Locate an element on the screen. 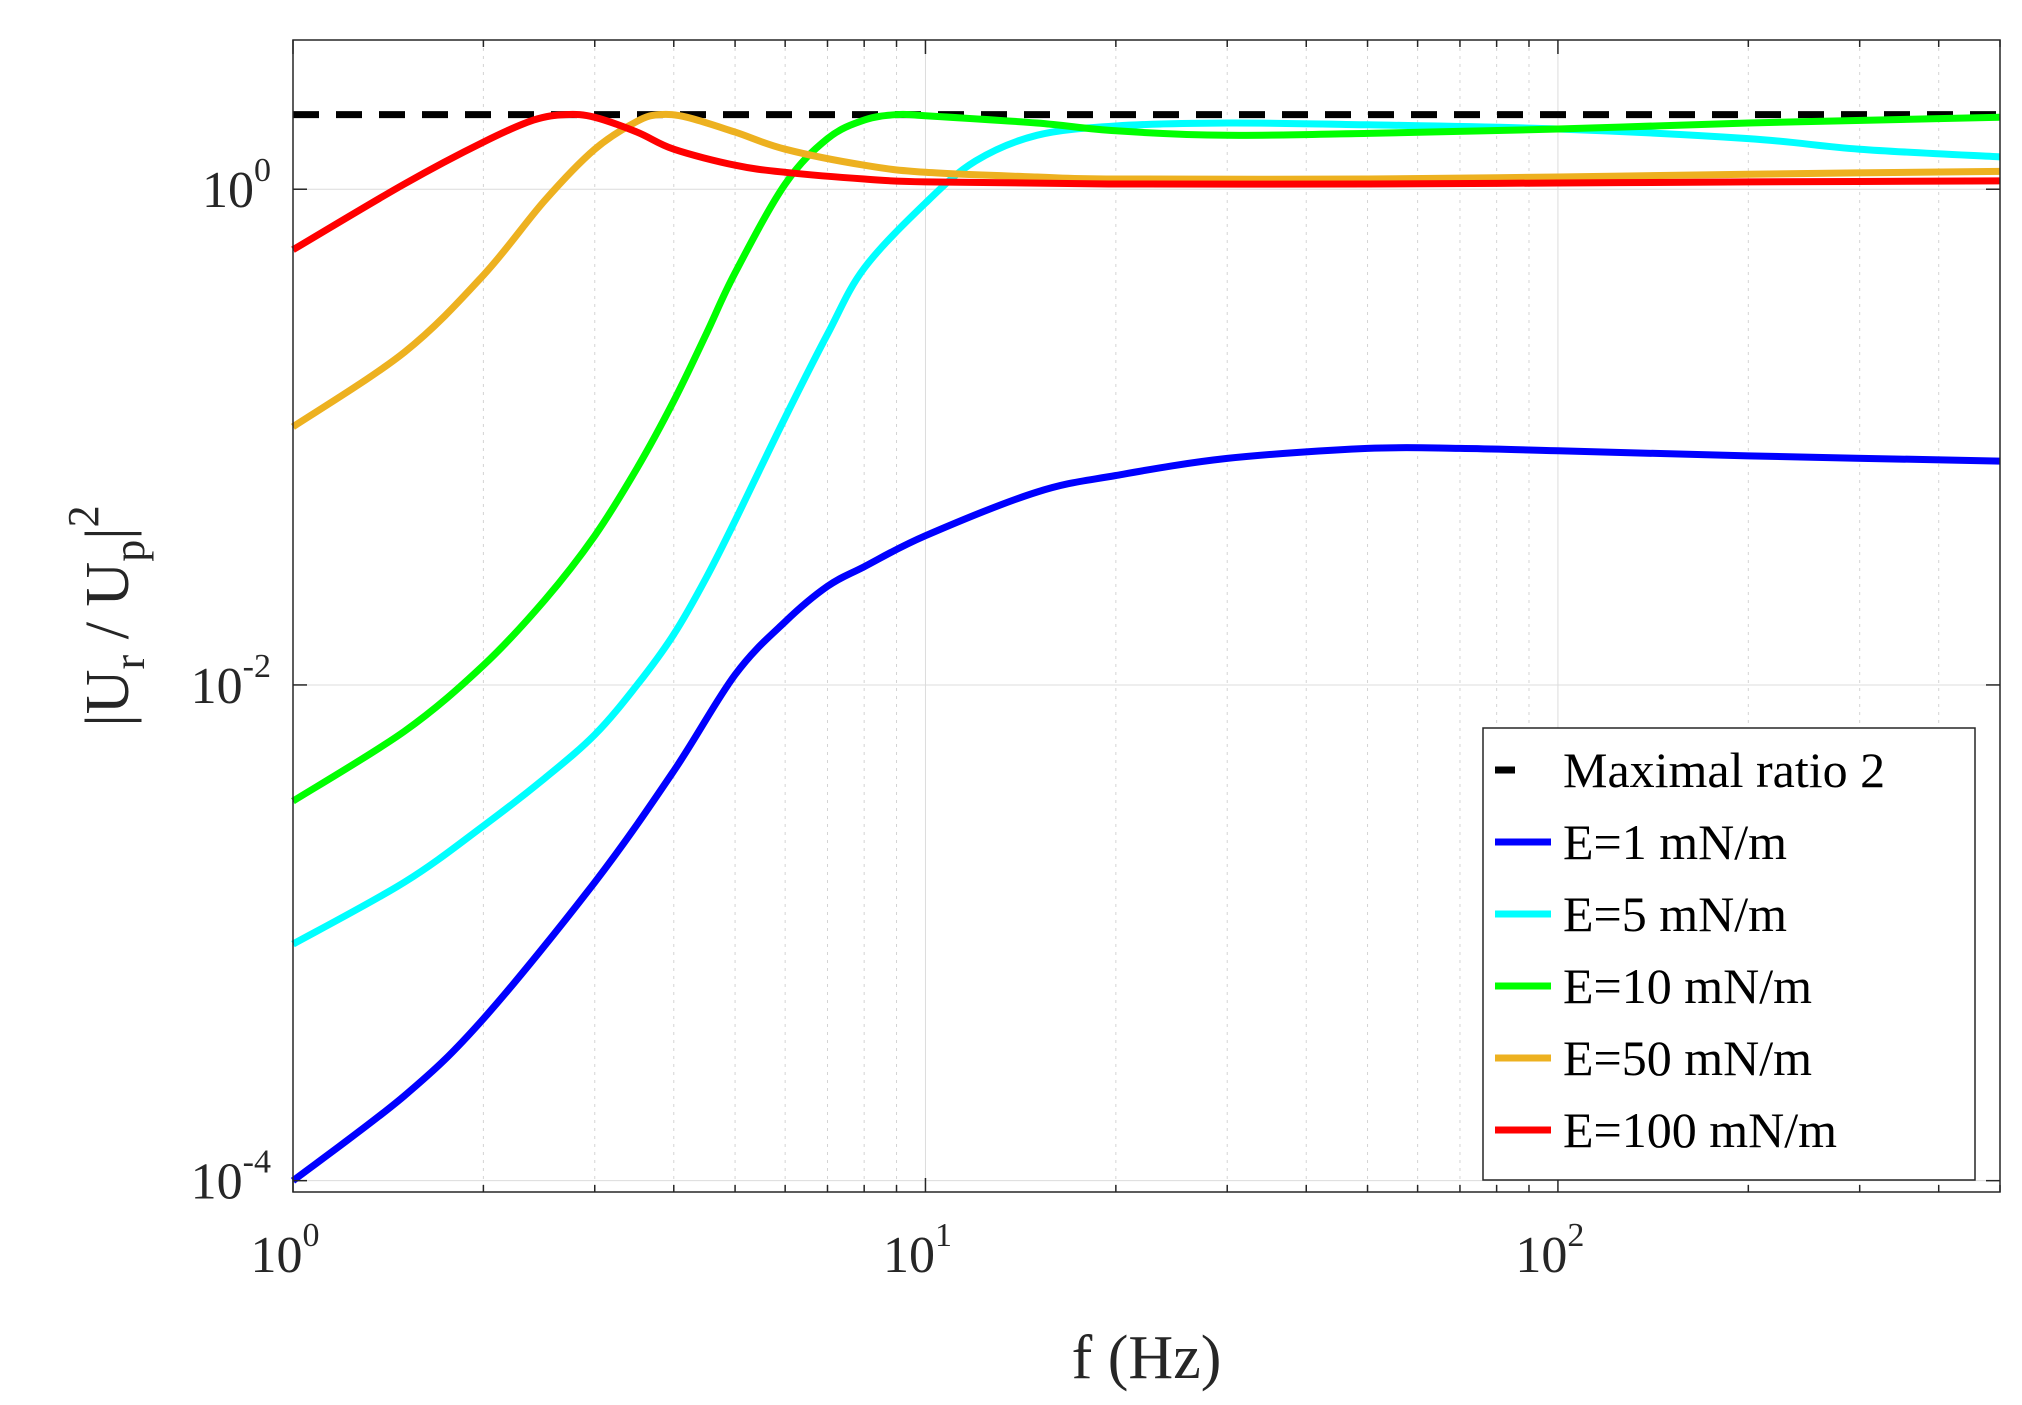 The height and width of the screenshot is (1405, 2022). y-tick-label: 10⁻² is located at coordinates (231, 681).